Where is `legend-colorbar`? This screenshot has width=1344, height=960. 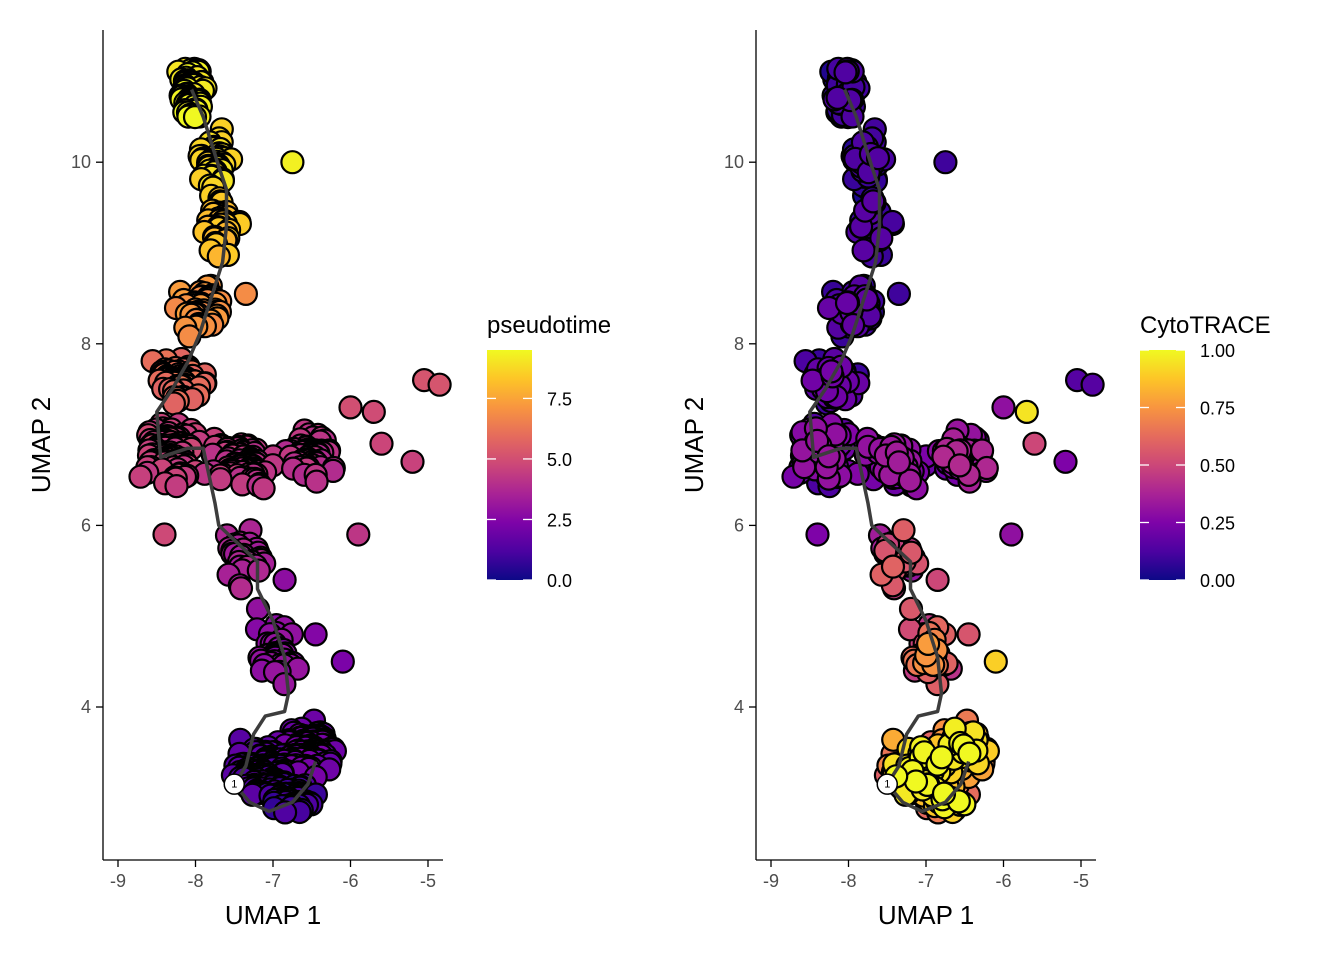 legend-colorbar is located at coordinates (509, 465).